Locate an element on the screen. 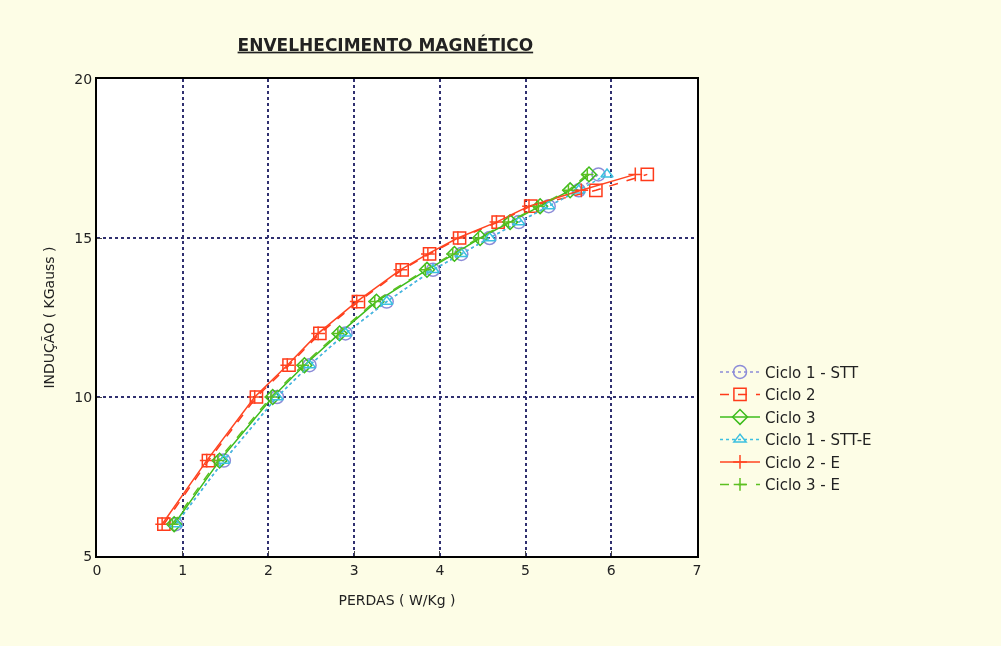 This screenshot has width=1001, height=646. y-tick-label: 10 is located at coordinates (83, 396).